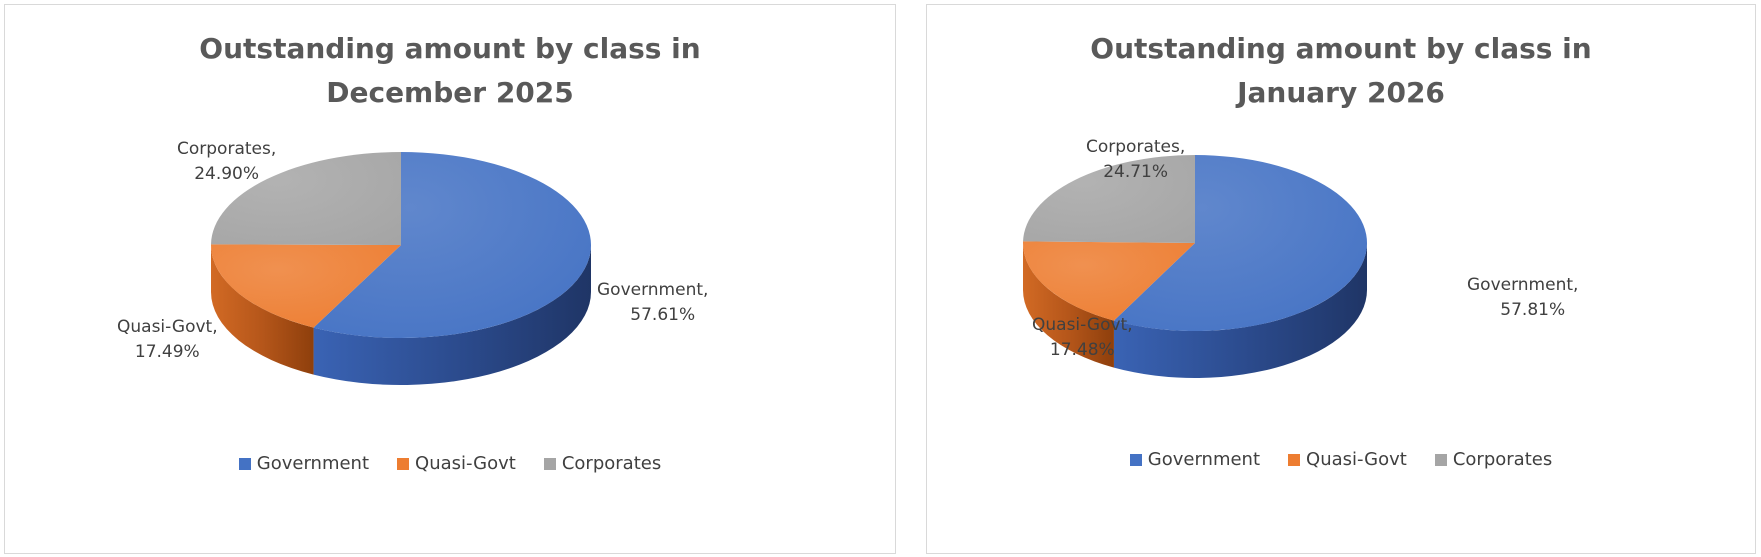  I want to click on chart-title-line-2: December 2025, so click(450, 92).